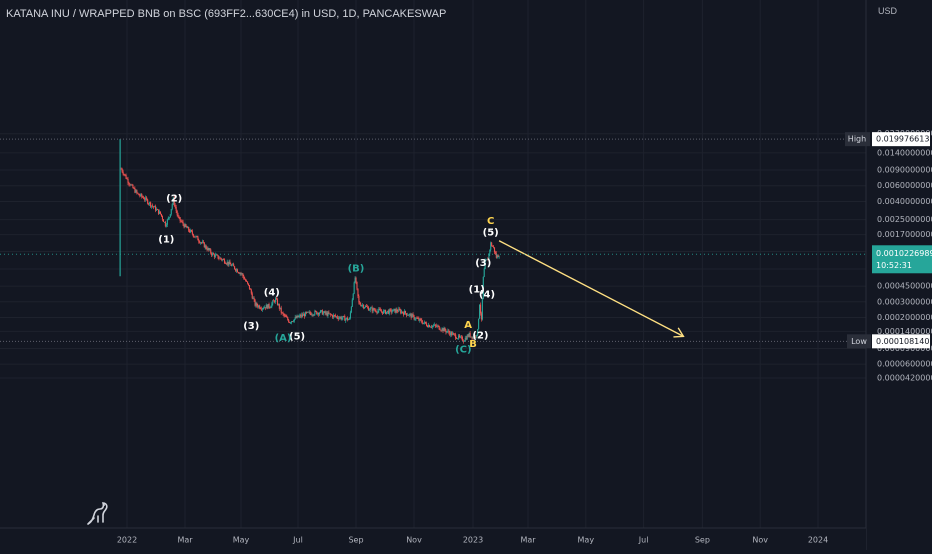 Image resolution: width=932 pixels, height=554 pixels. I want to click on time-tick-label: May, so click(586, 540).